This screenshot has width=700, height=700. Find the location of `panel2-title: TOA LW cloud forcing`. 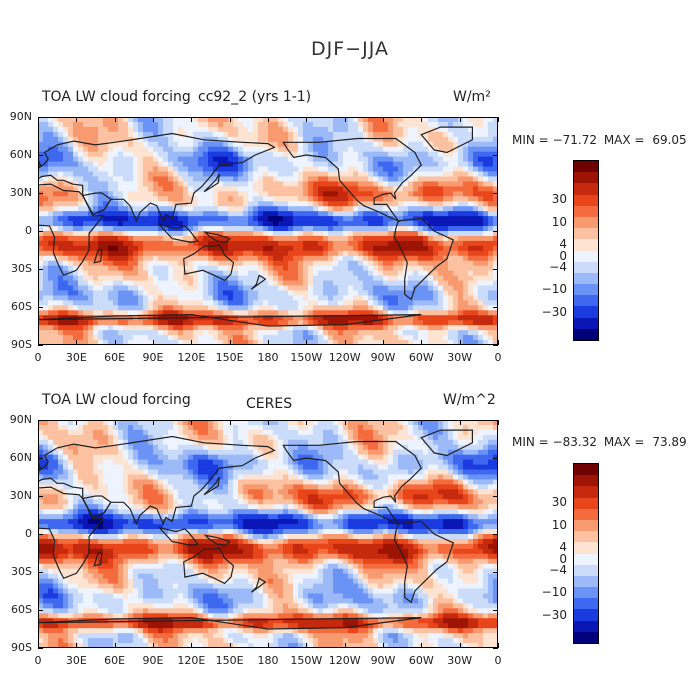

panel2-title: TOA LW cloud forcing is located at coordinates (116, 400).